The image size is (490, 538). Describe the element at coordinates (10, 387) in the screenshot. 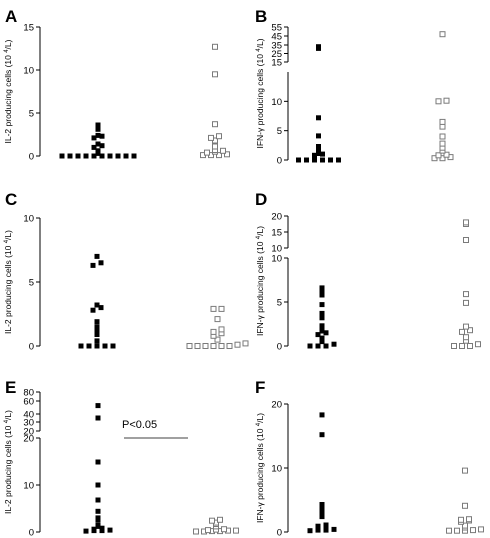

I see `panel-letter: E` at that location.